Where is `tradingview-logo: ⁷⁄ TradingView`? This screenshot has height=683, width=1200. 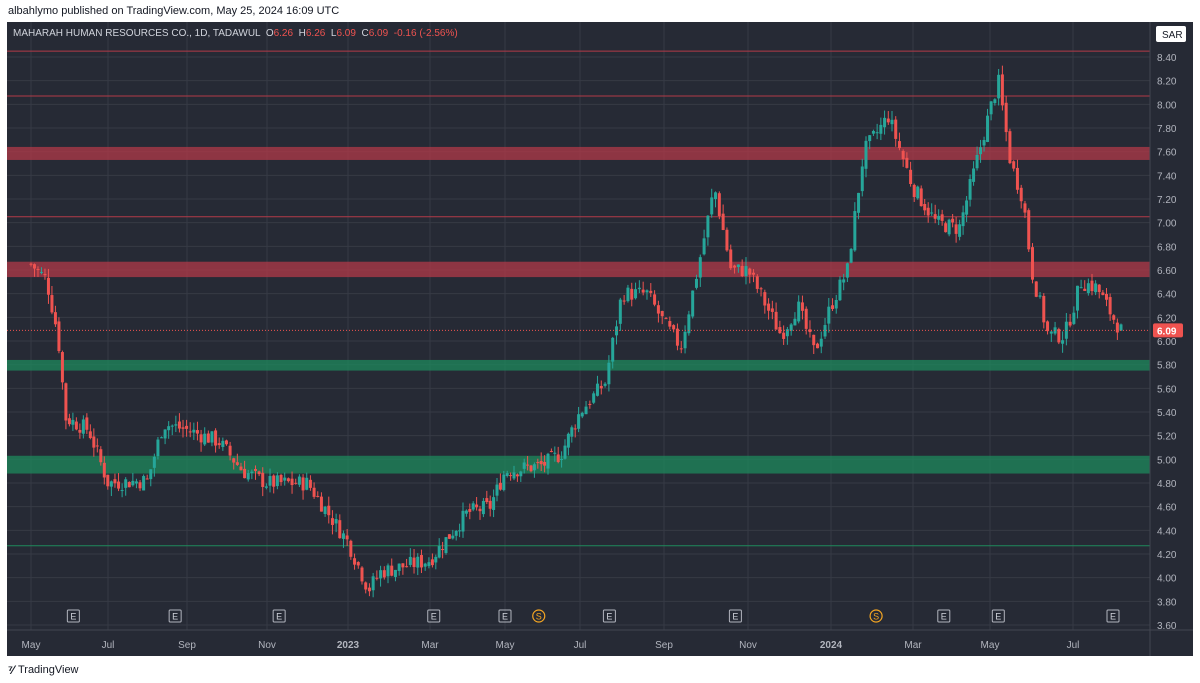
tradingview-logo: ⁷⁄ TradingView is located at coordinates (43, 670).